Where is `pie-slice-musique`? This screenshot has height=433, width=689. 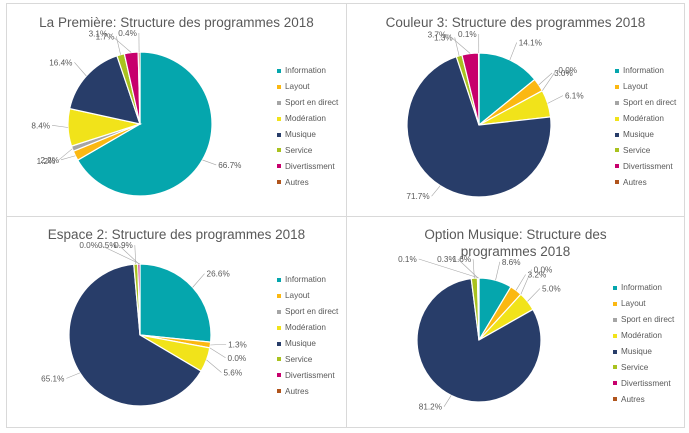 pie-slice-musique is located at coordinates (479, 340).